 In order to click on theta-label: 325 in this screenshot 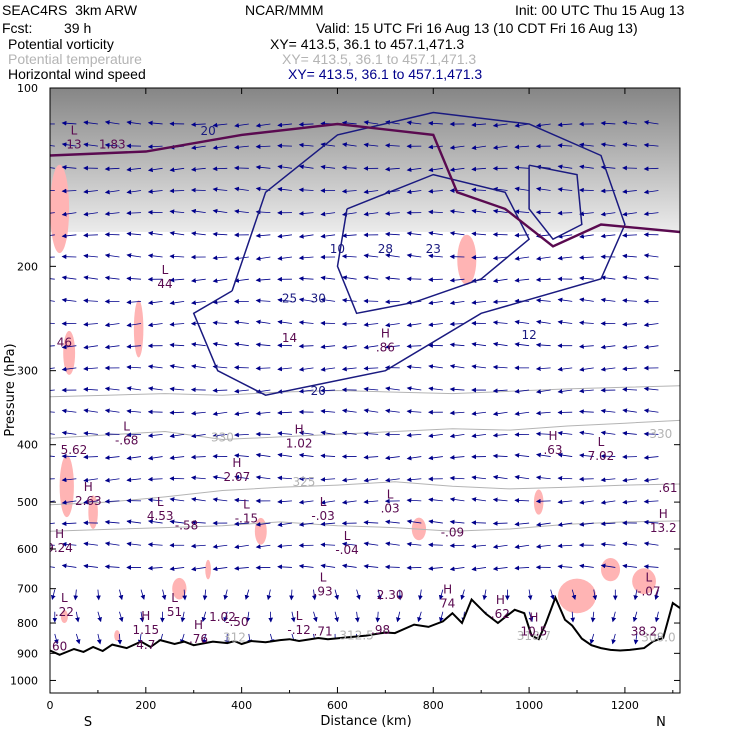, I will do `click(303, 482)`.